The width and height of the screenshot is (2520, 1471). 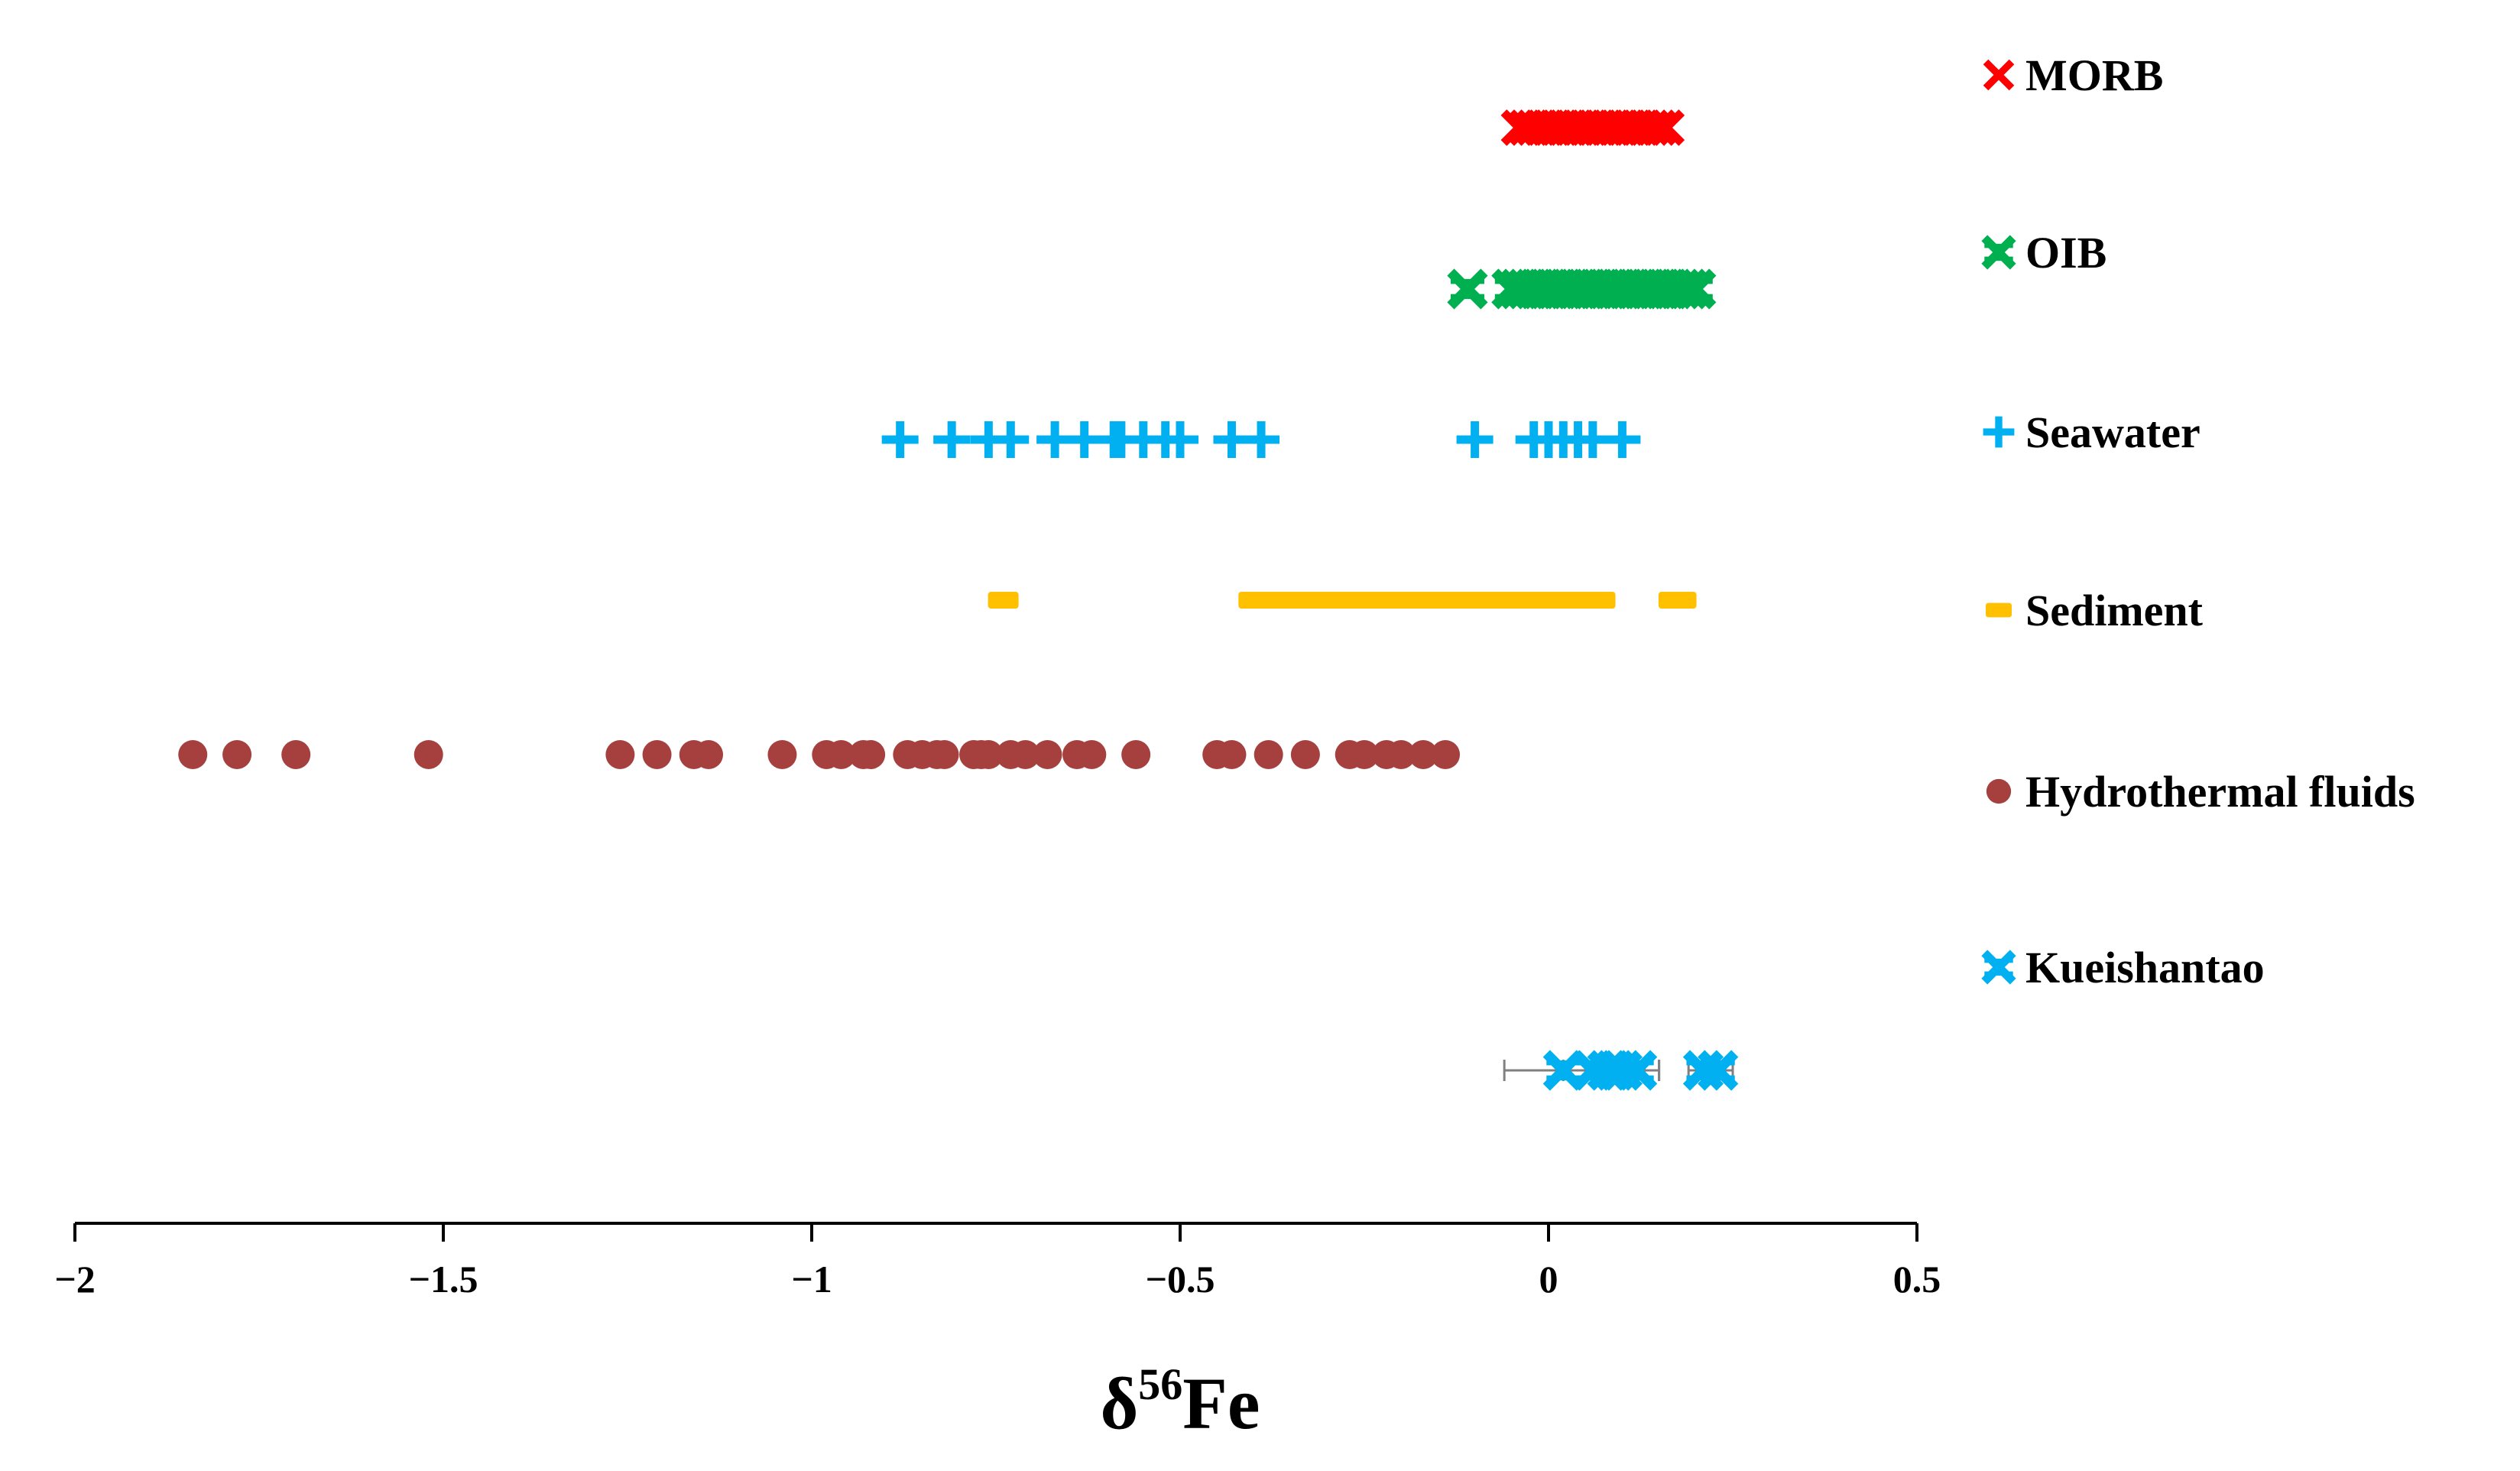 What do you see at coordinates (812, 1279) in the screenshot?
I see `x-tick-label: −1` at bounding box center [812, 1279].